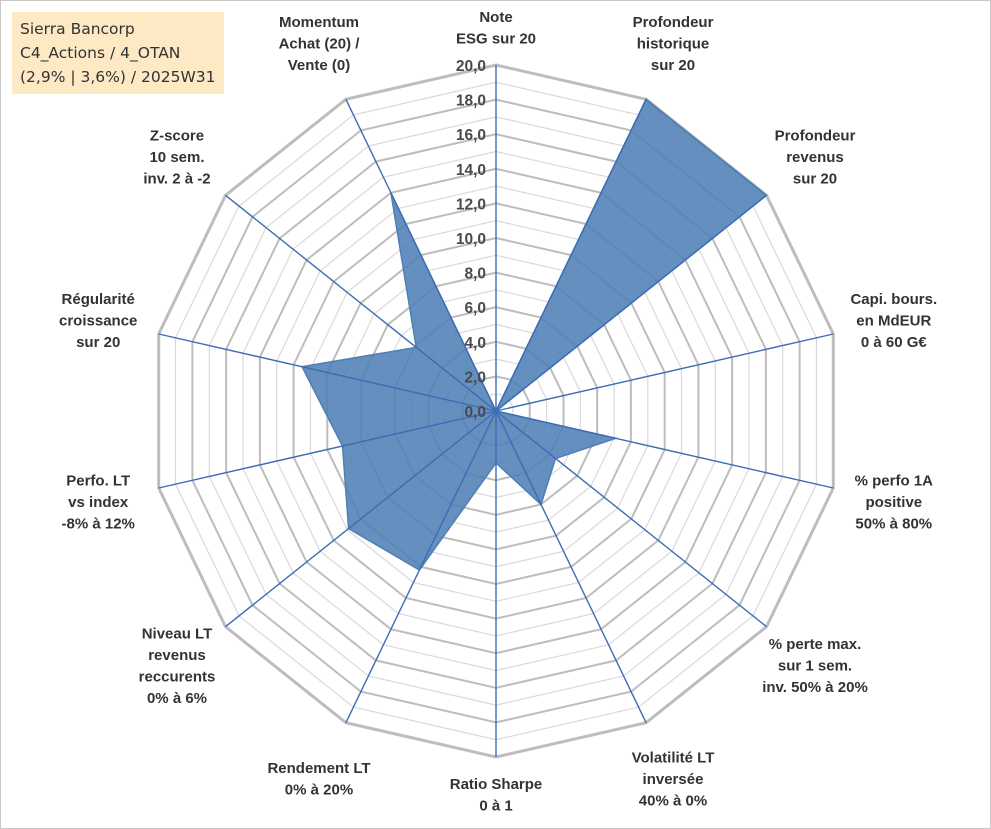 The height and width of the screenshot is (829, 991). I want to click on category-label: Note ESG sur 20, so click(496, 28).